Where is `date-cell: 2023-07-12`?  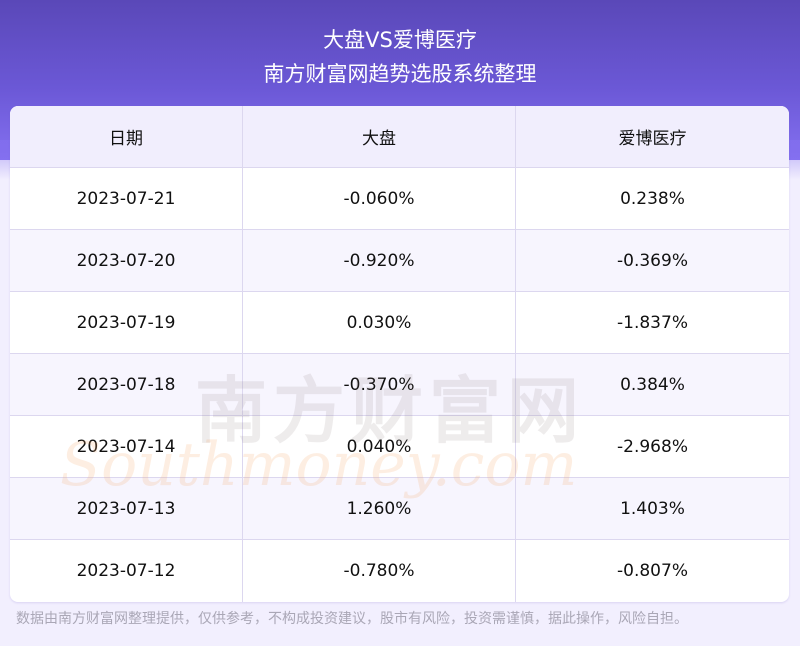 date-cell: 2023-07-12 is located at coordinates (126, 571).